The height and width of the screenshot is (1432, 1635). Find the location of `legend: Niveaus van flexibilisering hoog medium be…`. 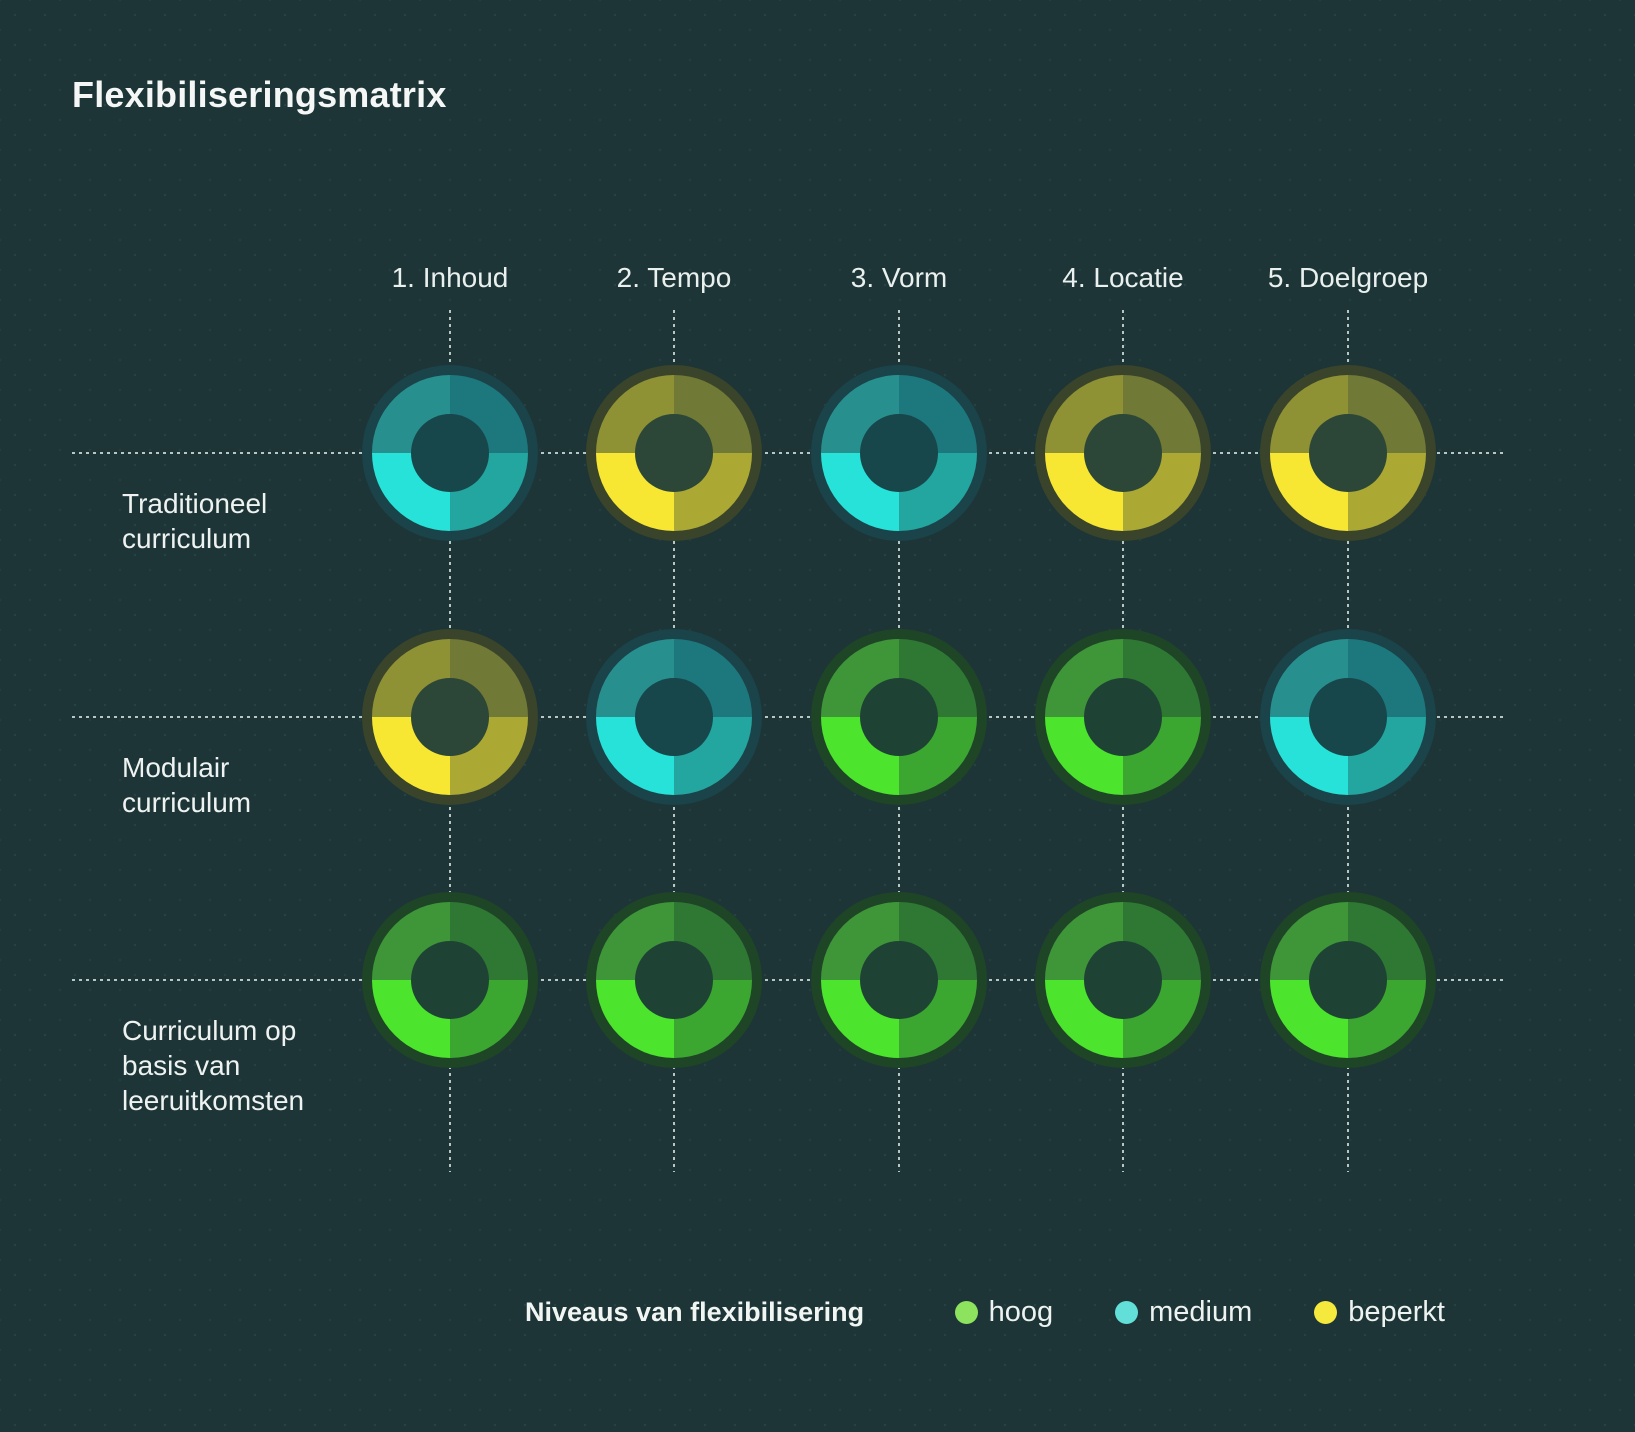

legend: Niveaus van flexibilisering hoog medium be… is located at coordinates (985, 1312).